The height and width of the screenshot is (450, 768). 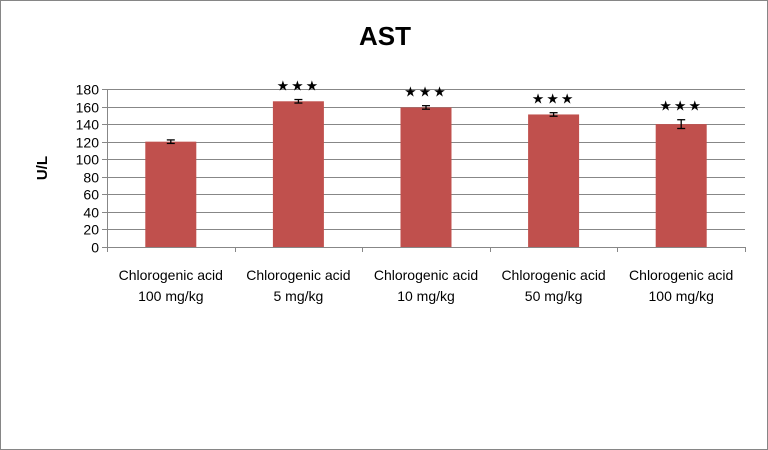 What do you see at coordinates (91, 195) in the screenshot?
I see `y-tick-label: 60` at bounding box center [91, 195].